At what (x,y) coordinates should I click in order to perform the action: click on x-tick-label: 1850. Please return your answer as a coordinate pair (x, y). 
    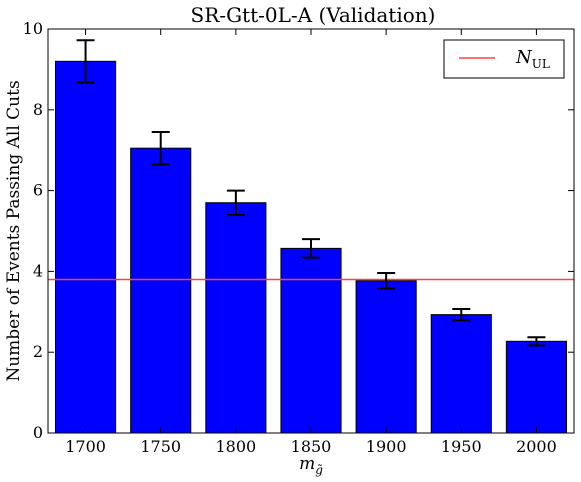
    Looking at the image, I should click on (311, 446).